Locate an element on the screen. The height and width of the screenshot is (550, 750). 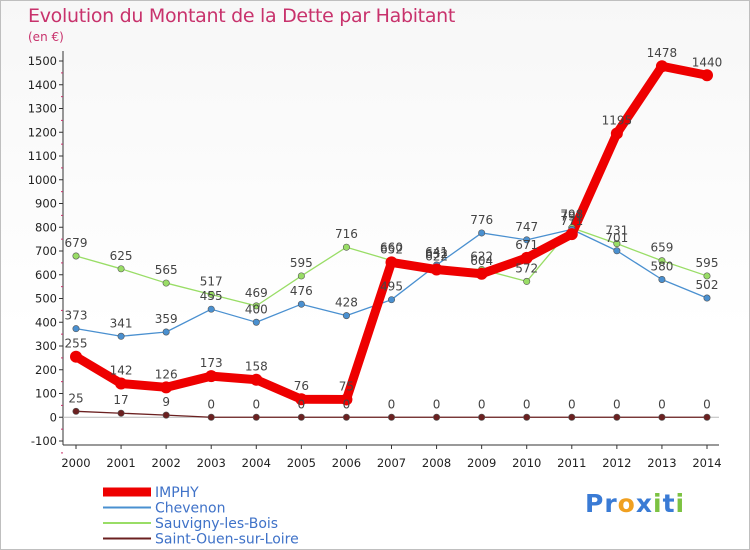
data-label: 580 is located at coordinates (661, 267).